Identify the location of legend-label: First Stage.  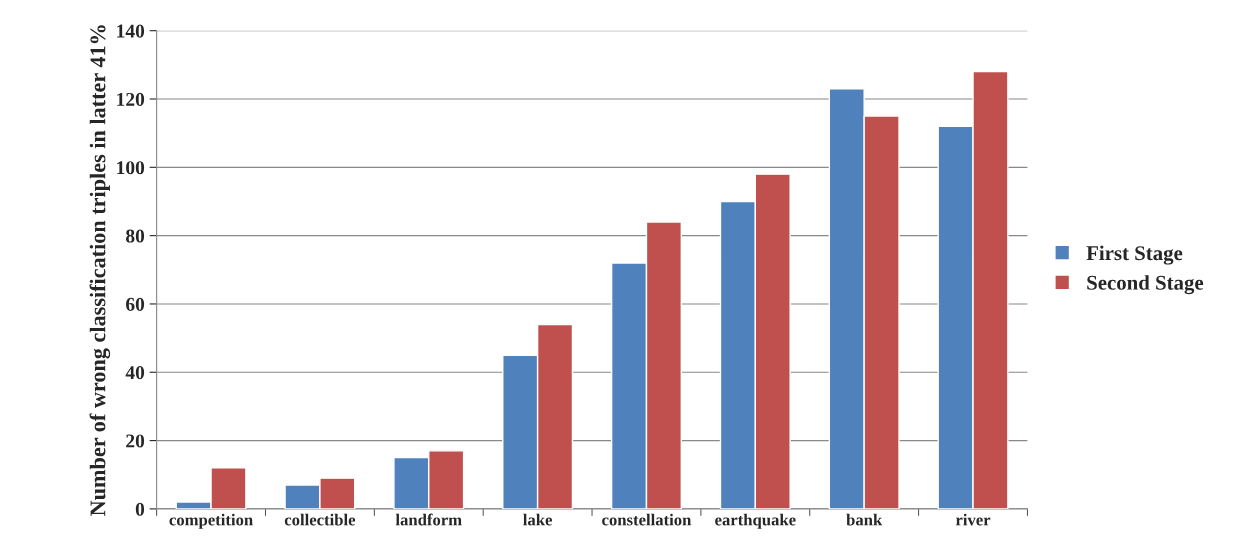
(1134, 255).